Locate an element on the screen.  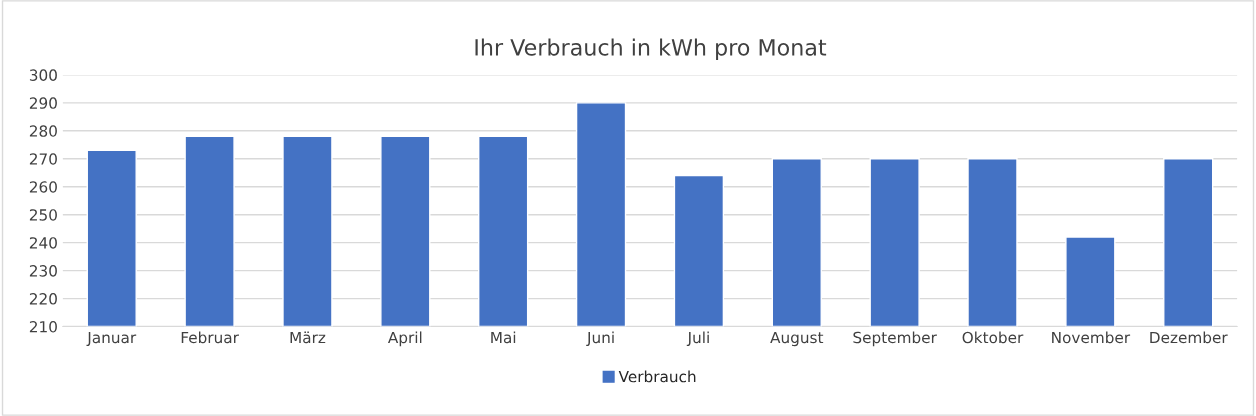
y-tick-label: 300 is located at coordinates (43, 75).